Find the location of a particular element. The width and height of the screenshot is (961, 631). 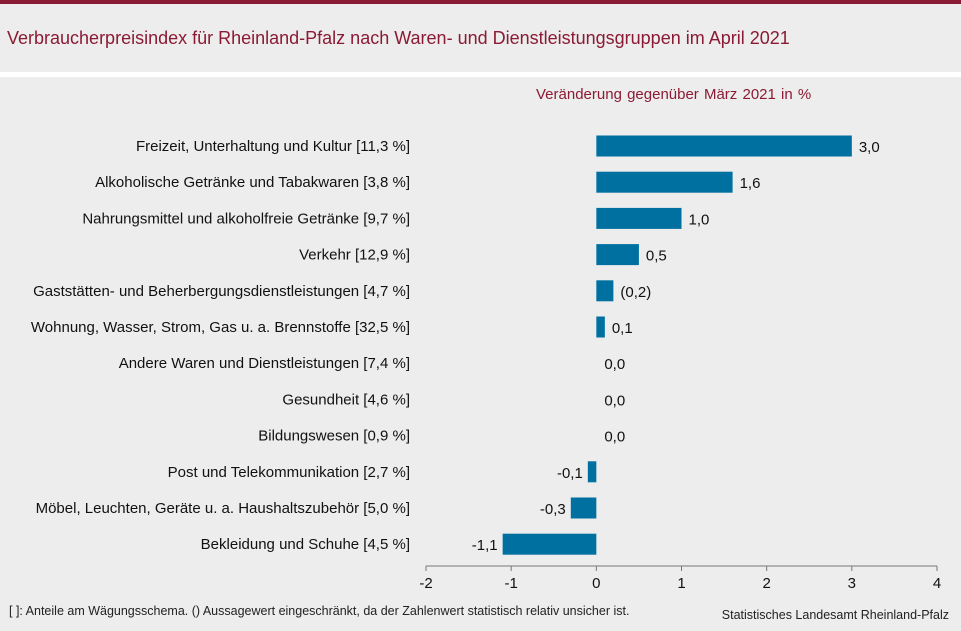

data-label: (0,2) is located at coordinates (635, 292).